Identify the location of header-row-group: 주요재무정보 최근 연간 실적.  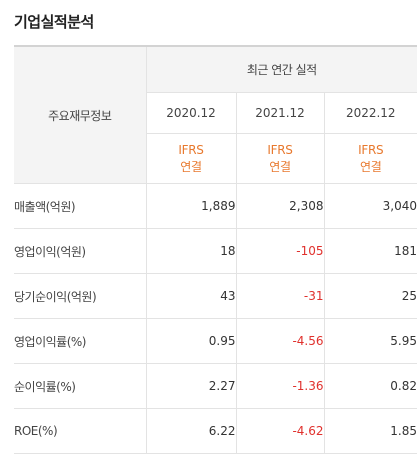
(215, 69).